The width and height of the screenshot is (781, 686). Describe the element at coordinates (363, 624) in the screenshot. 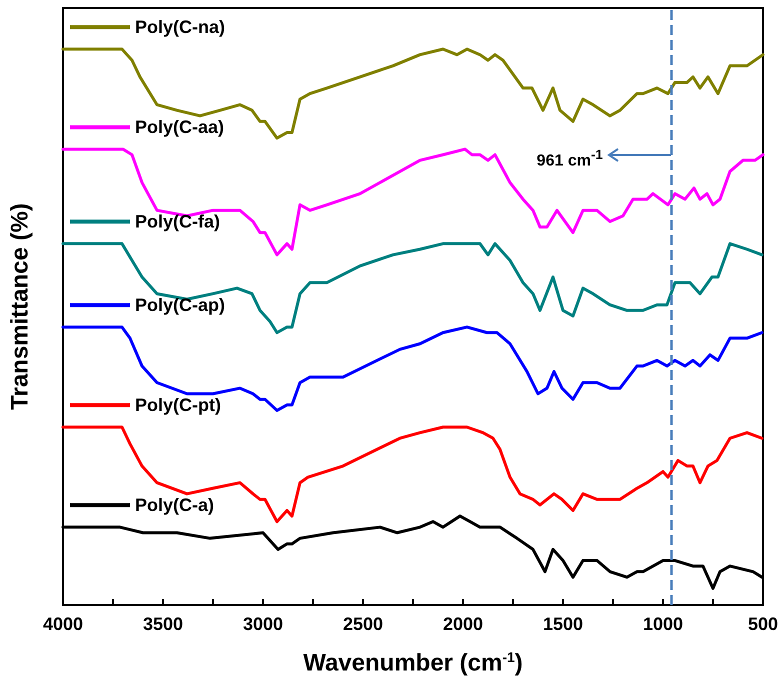

I see `x-tick-label: 2500` at that location.